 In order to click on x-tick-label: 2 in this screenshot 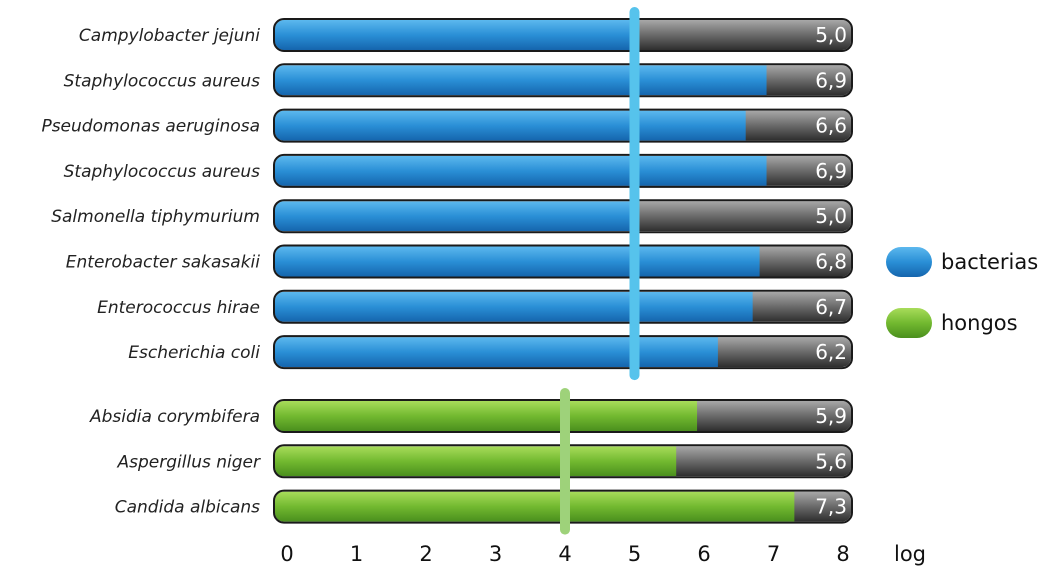, I will do `click(425, 554)`.